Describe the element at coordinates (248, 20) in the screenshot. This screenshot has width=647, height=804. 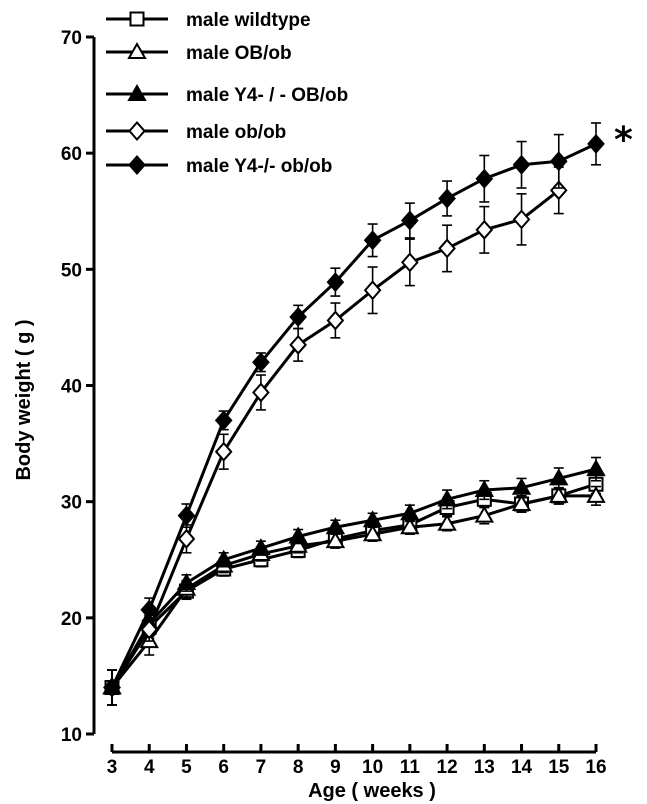
I see `legend-label: male wildtype` at that location.